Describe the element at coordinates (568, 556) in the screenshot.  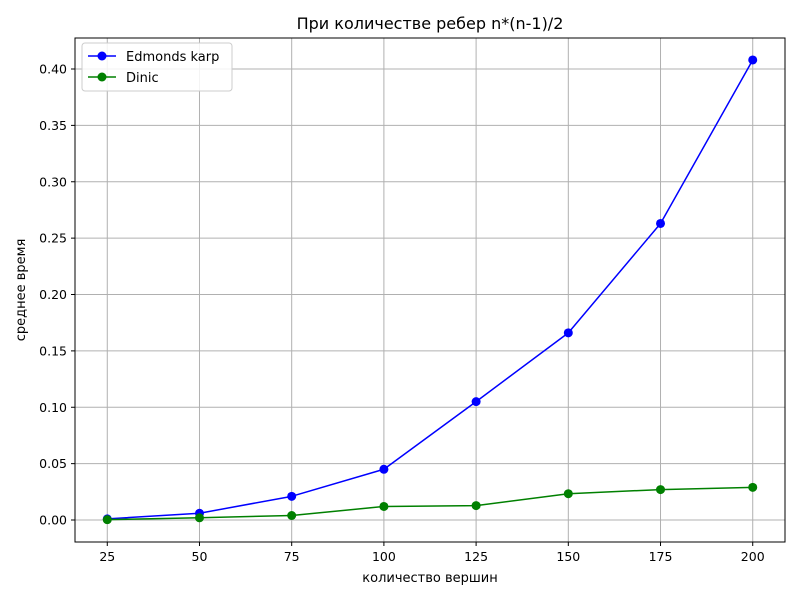
I see `x-tick-label: 150` at that location.